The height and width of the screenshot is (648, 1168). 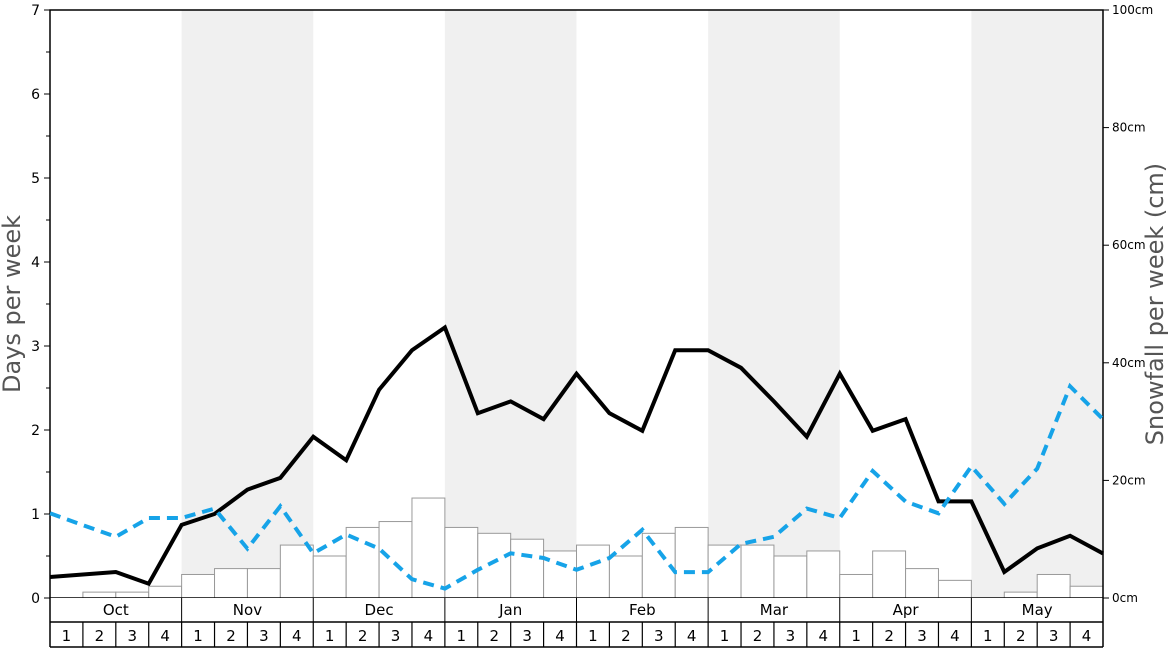 I want to click on right-y-axis: 0cm 20cm 40cm 60cm 80cm 100cm, so click(x=1128, y=304).